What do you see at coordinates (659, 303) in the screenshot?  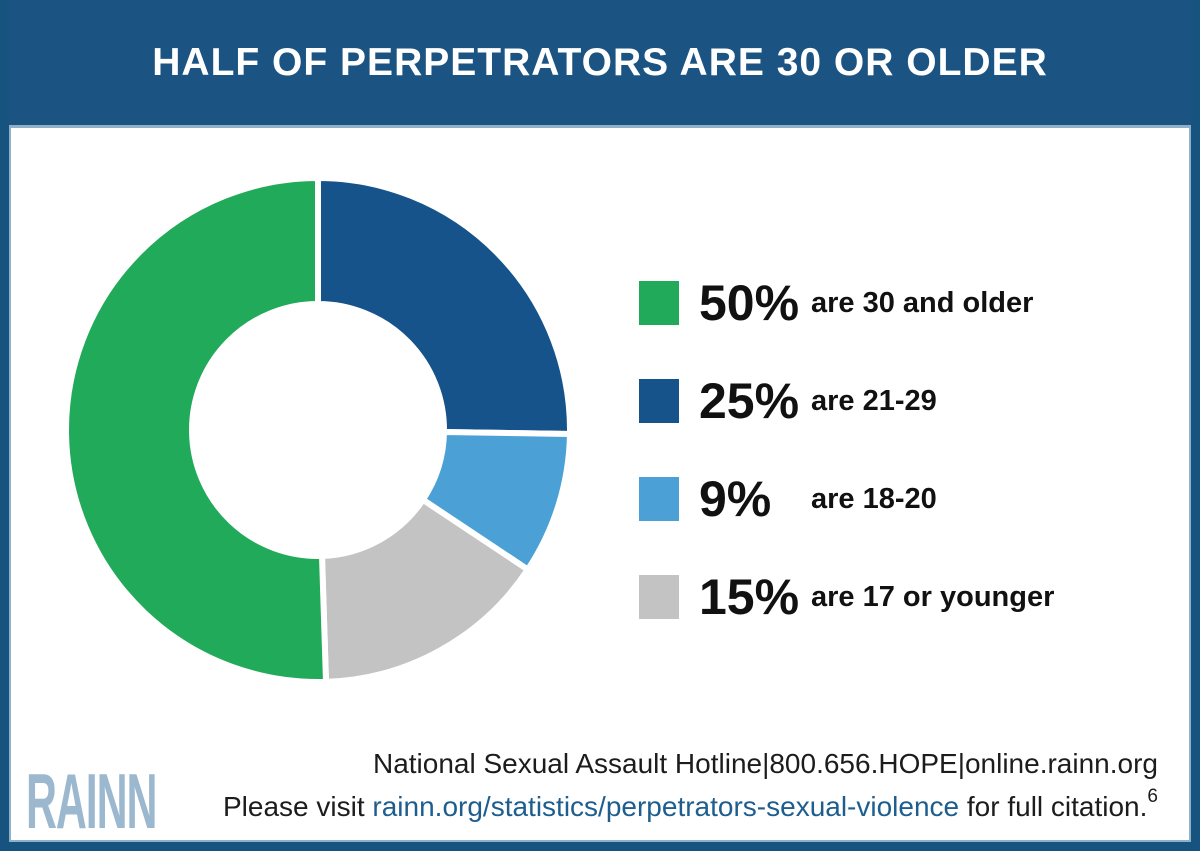 I see `legend-swatch-green` at bounding box center [659, 303].